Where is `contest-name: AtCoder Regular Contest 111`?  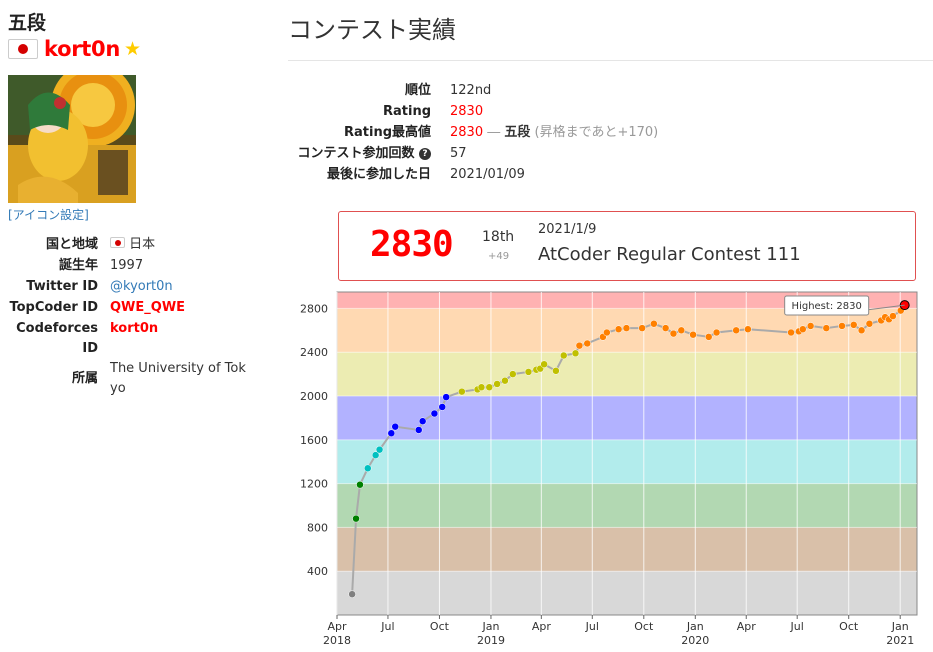 contest-name: AtCoder Regular Contest 111 is located at coordinates (669, 254).